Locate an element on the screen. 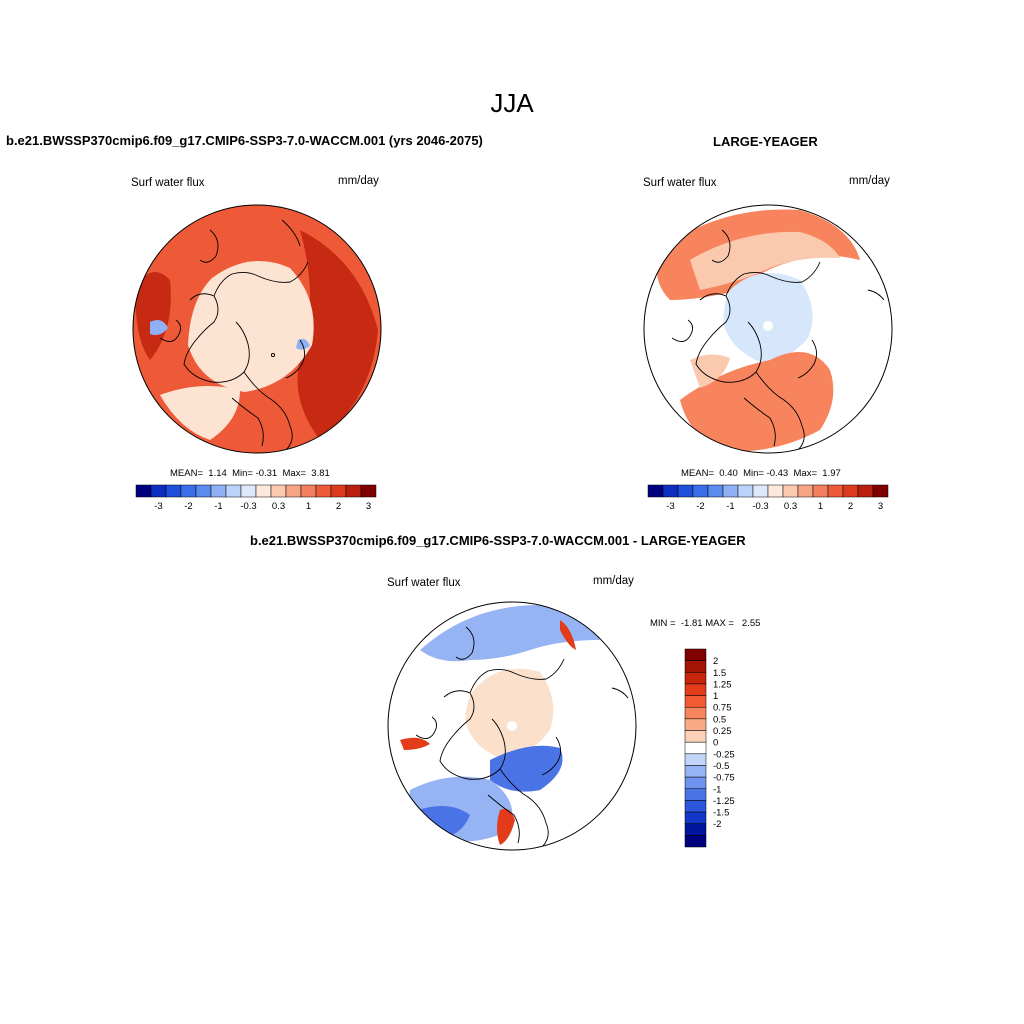 This screenshot has height=1024, width=1024. colorbar-tick-label: -0.75 is located at coordinates (724, 778).